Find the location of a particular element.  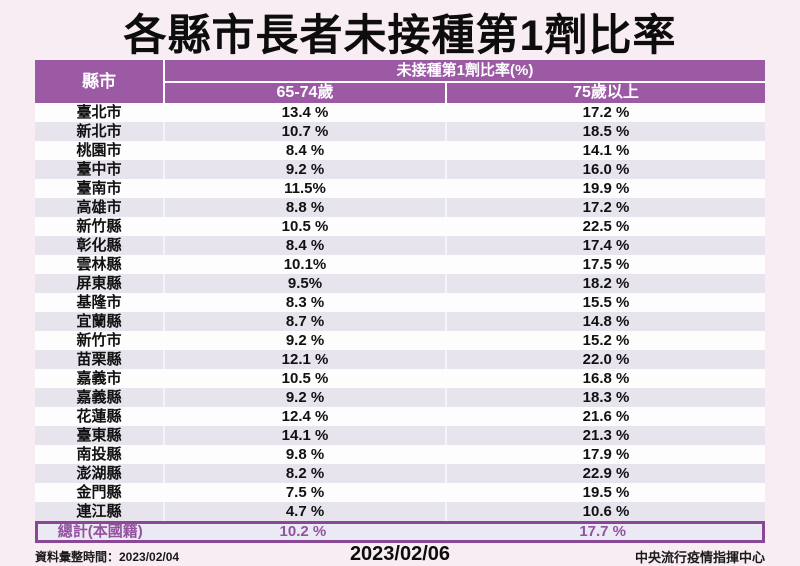

value-65-74: 12.1 % is located at coordinates (304, 359).